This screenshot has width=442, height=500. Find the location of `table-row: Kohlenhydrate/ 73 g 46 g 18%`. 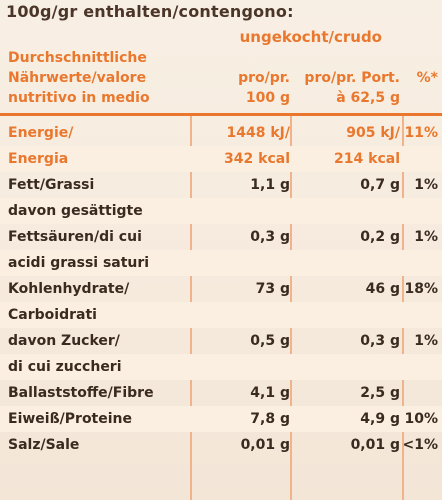

table-row: Kohlenhydrate/ 73 g 46 g 18% is located at coordinates (221, 289).